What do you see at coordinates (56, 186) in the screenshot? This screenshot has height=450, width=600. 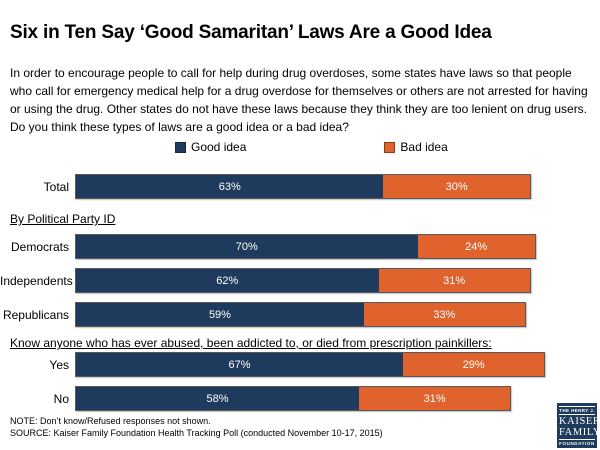 I see `row-label: Total` at bounding box center [56, 186].